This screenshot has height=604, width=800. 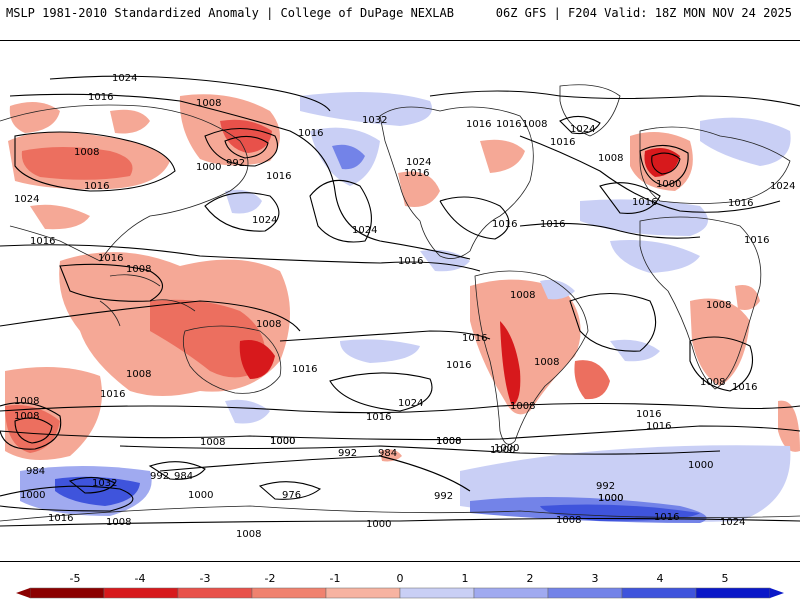 I want to click on contour-1016-indian-high, so click(x=721, y=364).